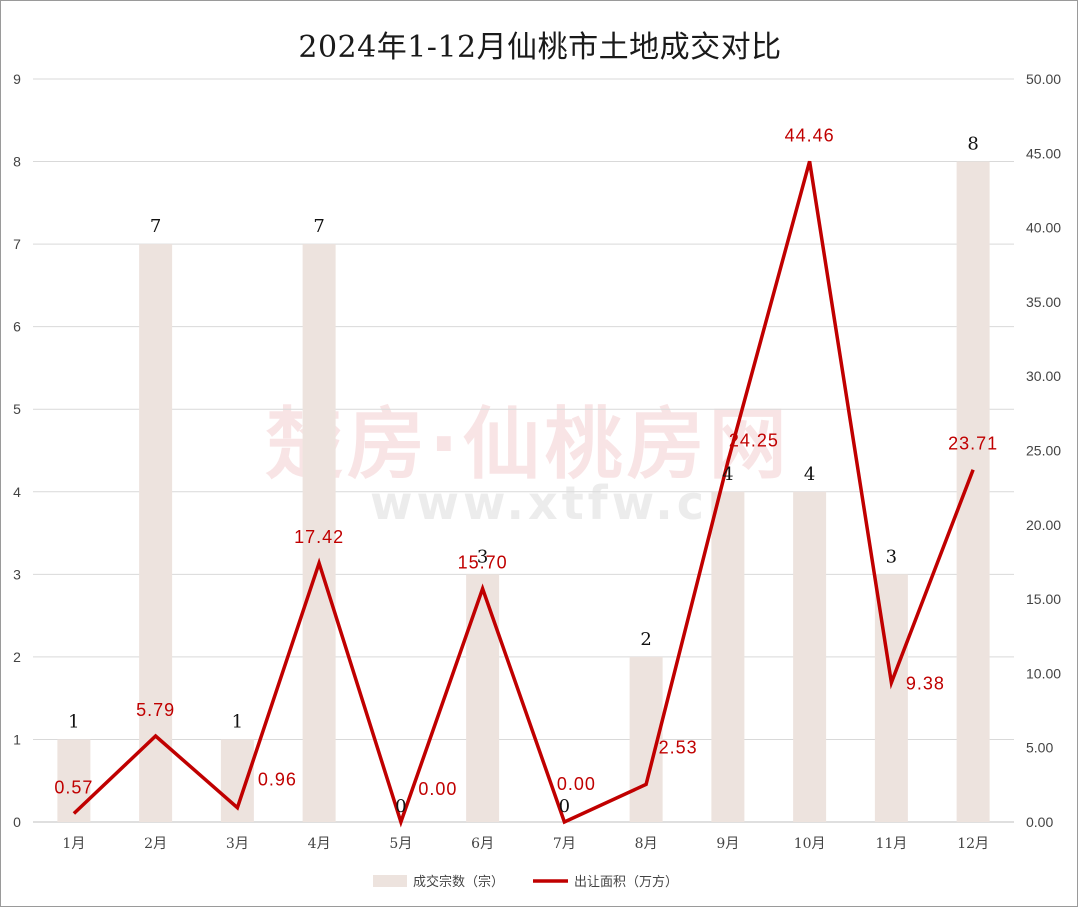 The height and width of the screenshot is (909, 1080). What do you see at coordinates (237, 844) in the screenshot?
I see `x-tick-label: 3月` at bounding box center [237, 844].